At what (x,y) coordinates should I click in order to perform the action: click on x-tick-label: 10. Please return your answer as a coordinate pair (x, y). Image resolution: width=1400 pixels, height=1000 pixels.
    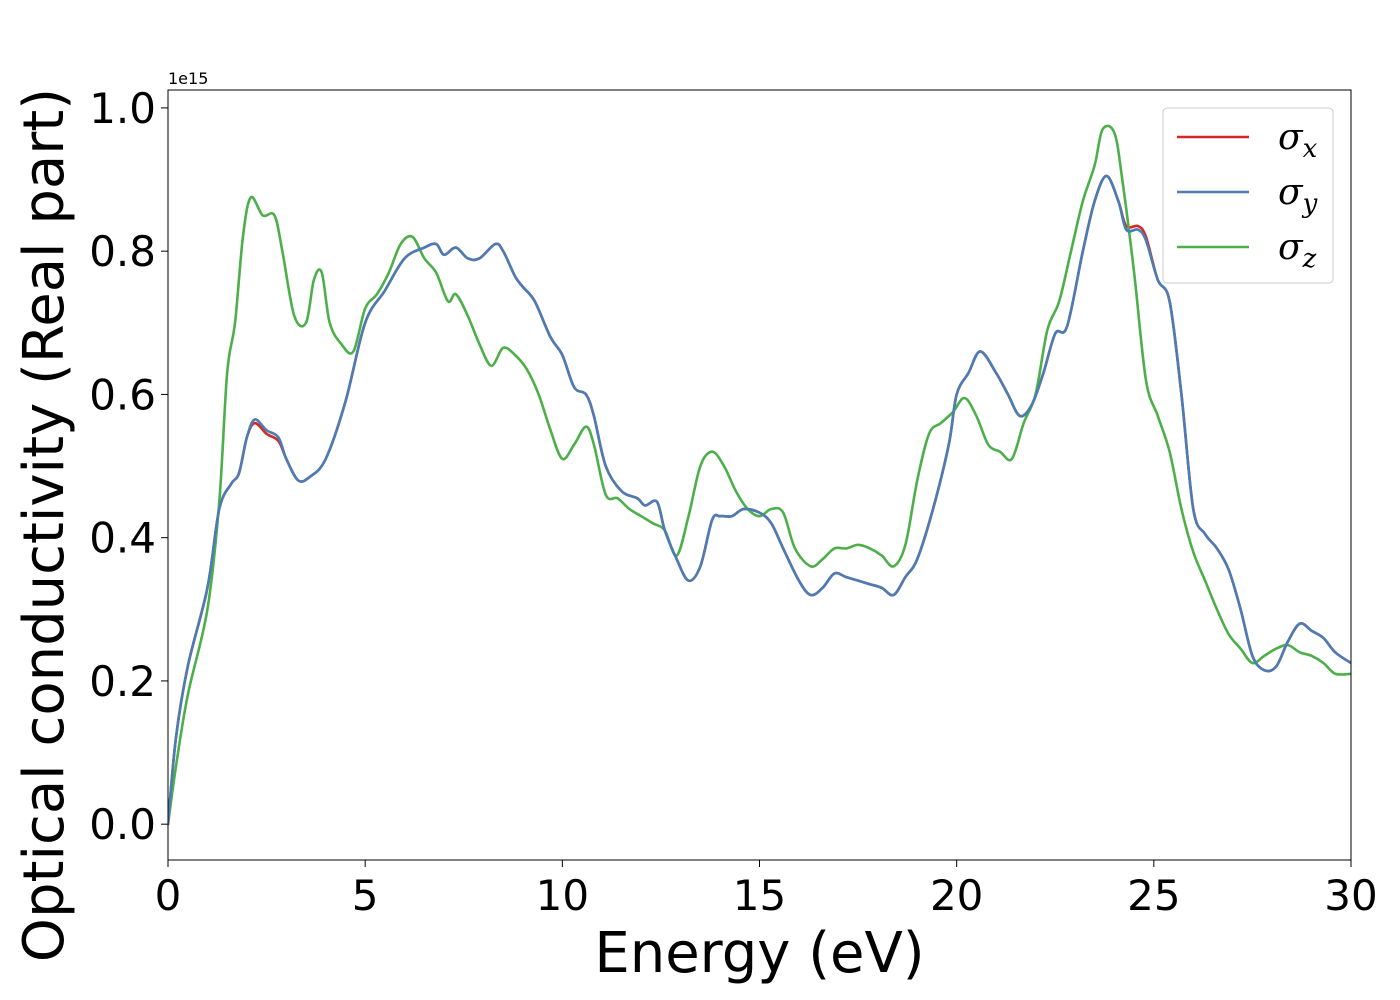
    Looking at the image, I should click on (562, 895).